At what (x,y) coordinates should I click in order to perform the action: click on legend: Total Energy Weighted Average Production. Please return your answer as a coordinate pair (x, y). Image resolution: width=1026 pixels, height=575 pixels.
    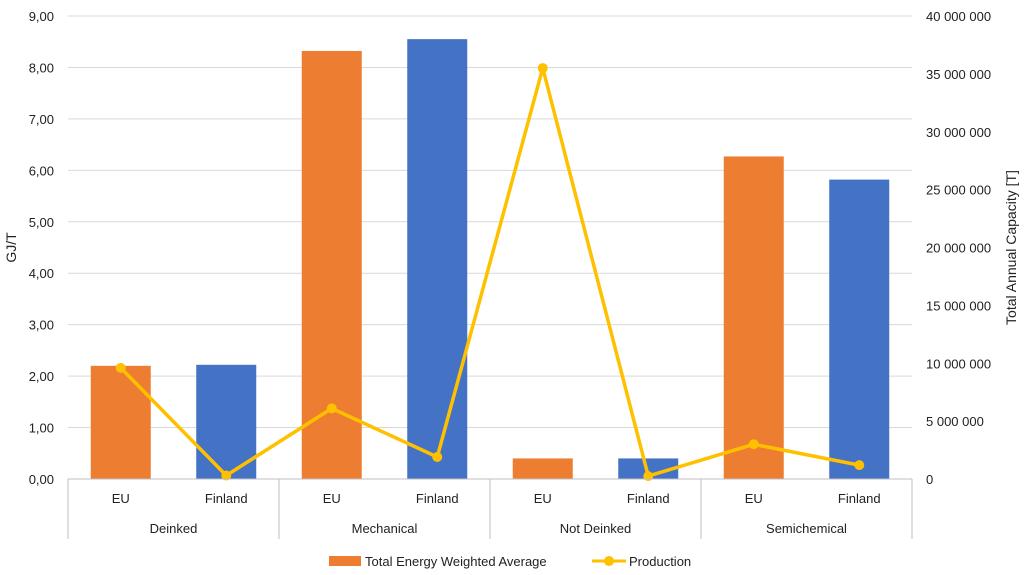
    Looking at the image, I should click on (510, 561).